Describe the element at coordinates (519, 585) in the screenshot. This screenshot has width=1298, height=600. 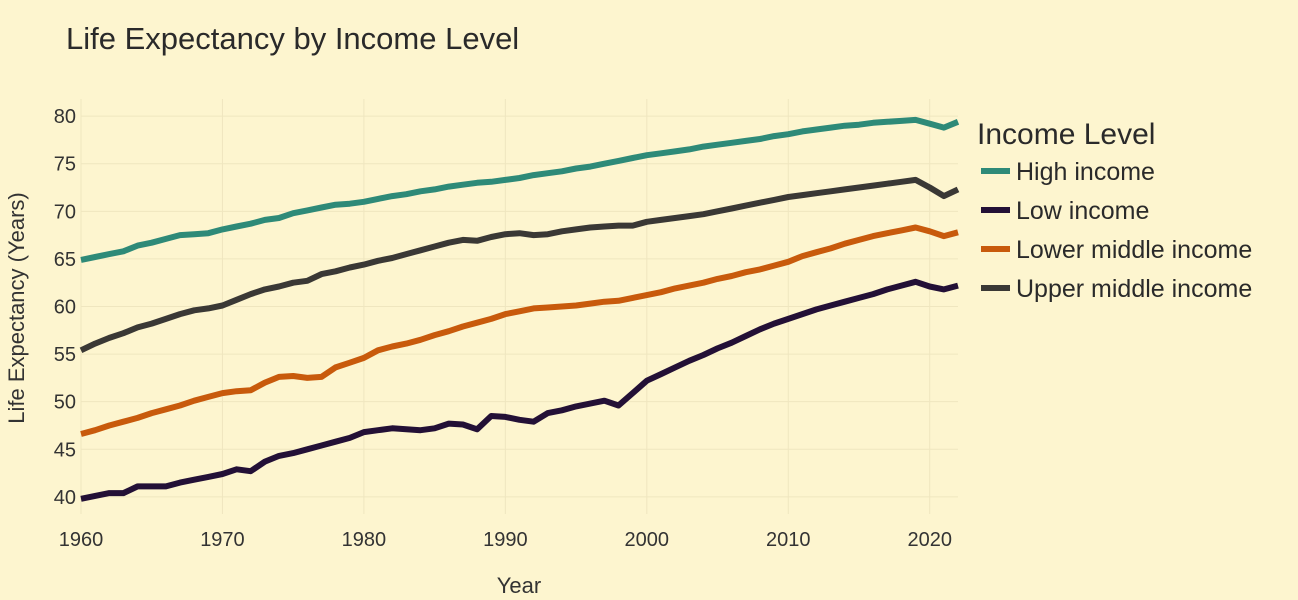
I see `x-axis-title: Year` at that location.